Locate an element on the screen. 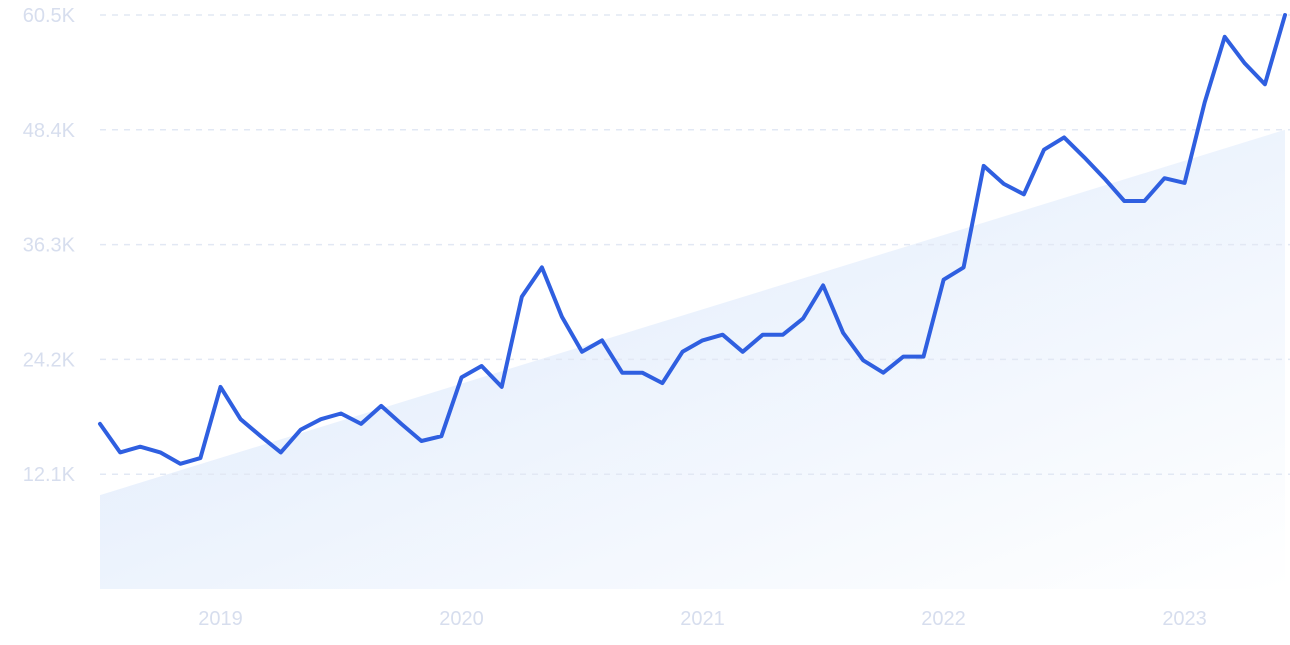  x-tick-label: 2019 is located at coordinates (220, 619).